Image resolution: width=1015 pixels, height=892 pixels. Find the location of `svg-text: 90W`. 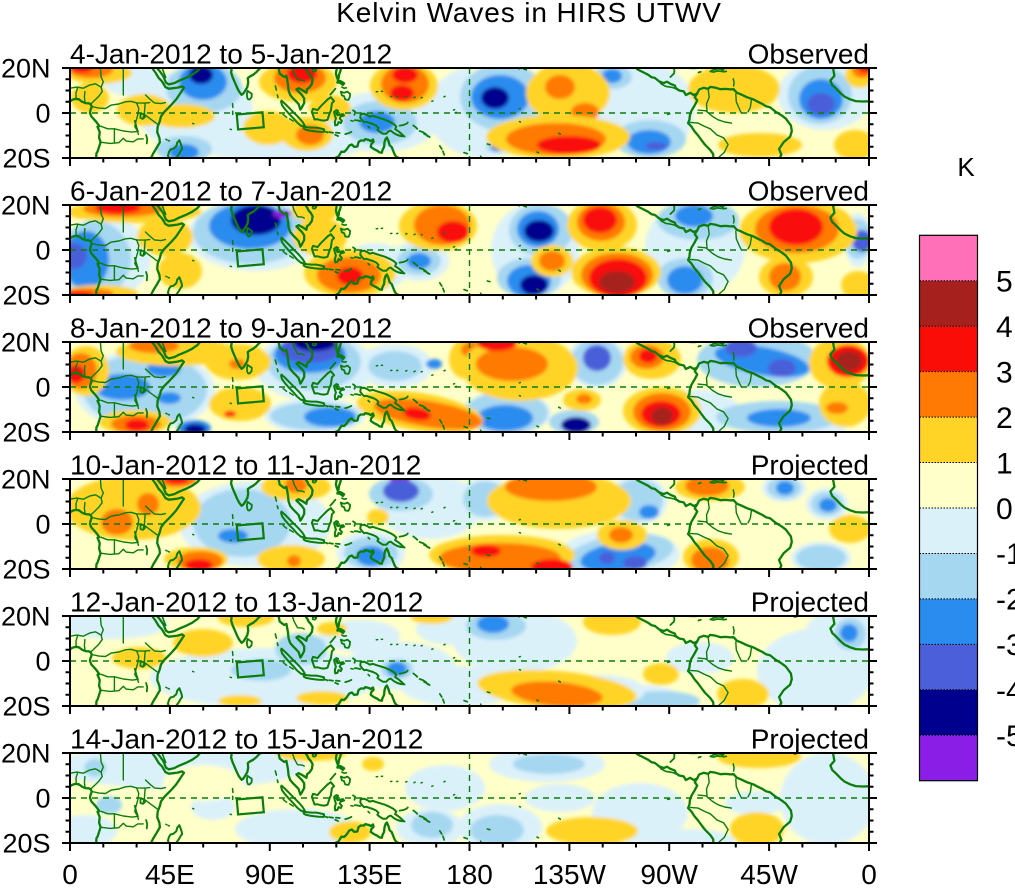

svg-text: 90W is located at coordinates (669, 873).